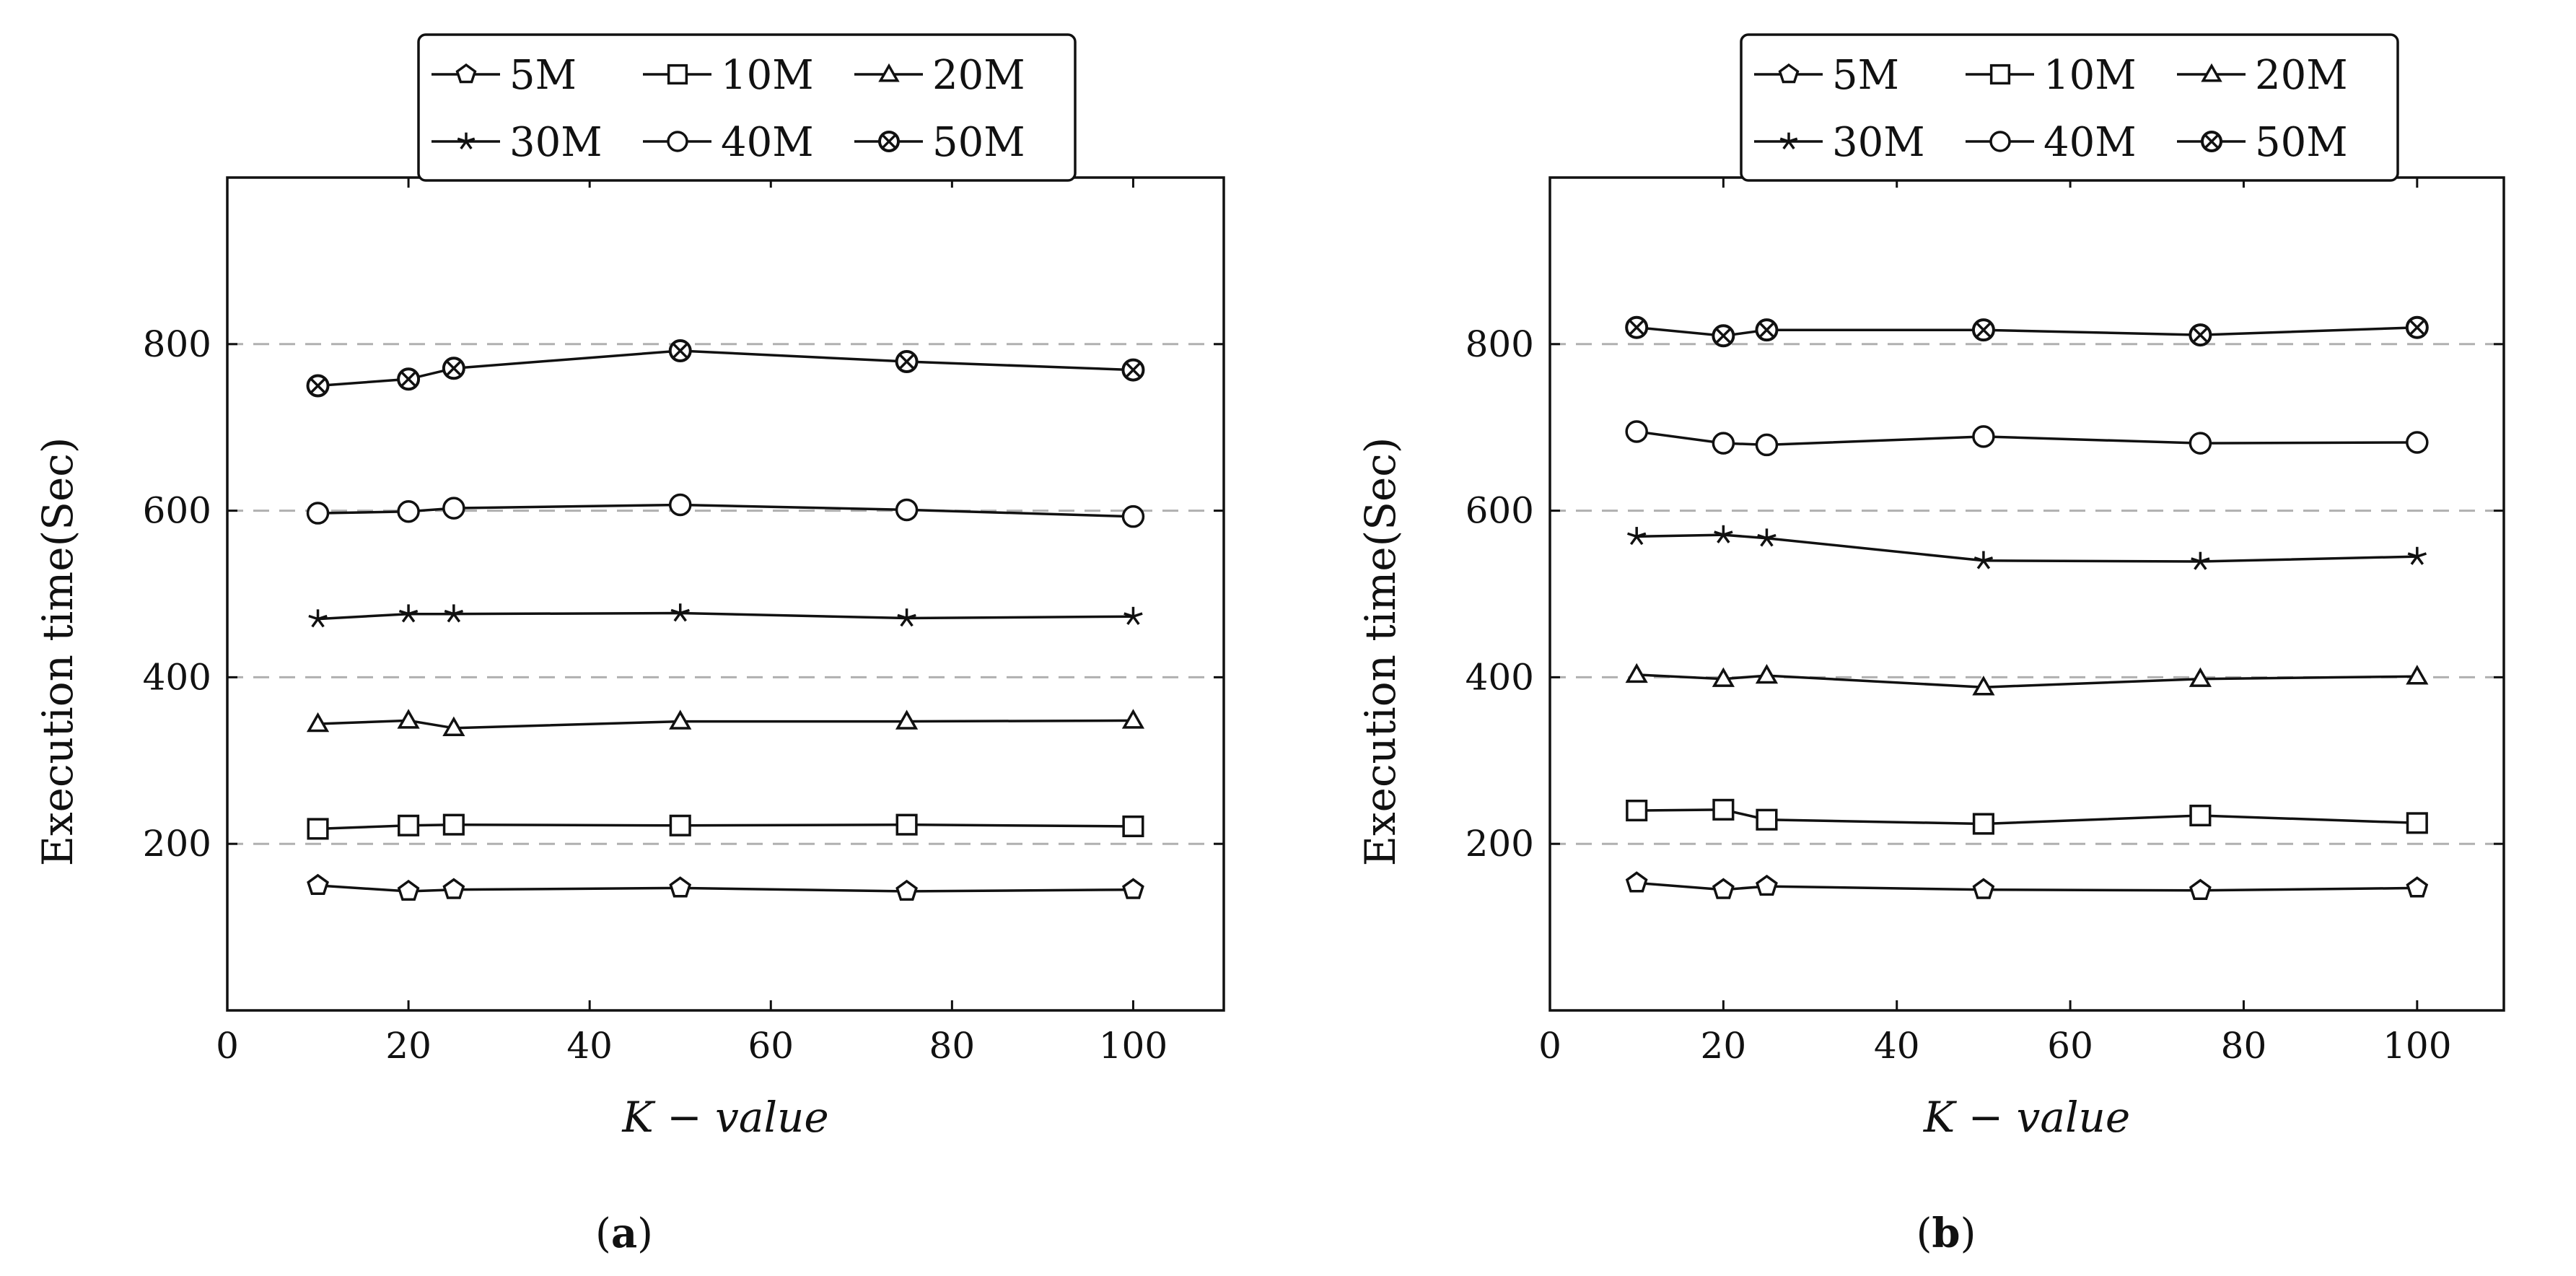 Image resolution: width=2576 pixels, height=1276 pixels. I want to click on legend-item-50M: 50M, so click(2262, 142).